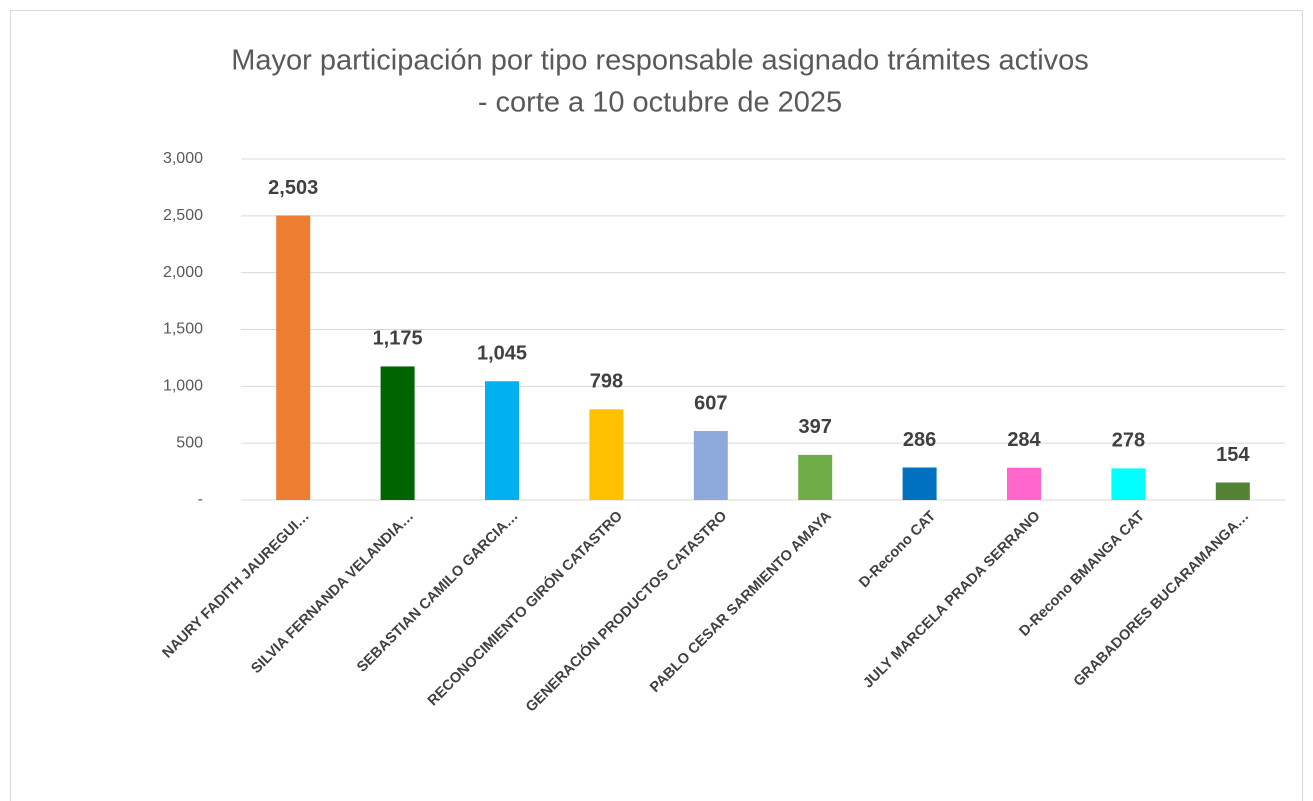  I want to click on value-label: 278, so click(1128, 441).